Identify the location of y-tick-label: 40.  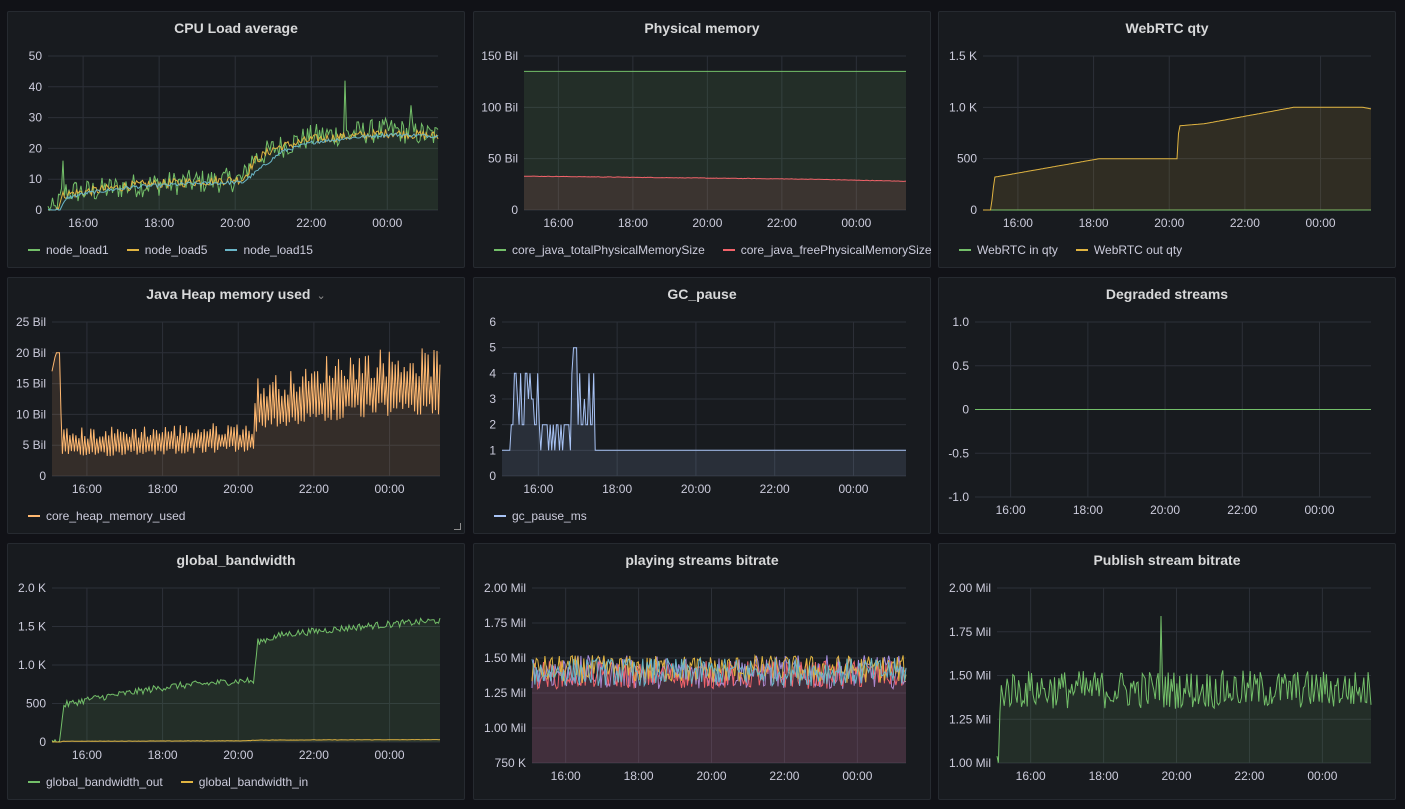
(36, 87).